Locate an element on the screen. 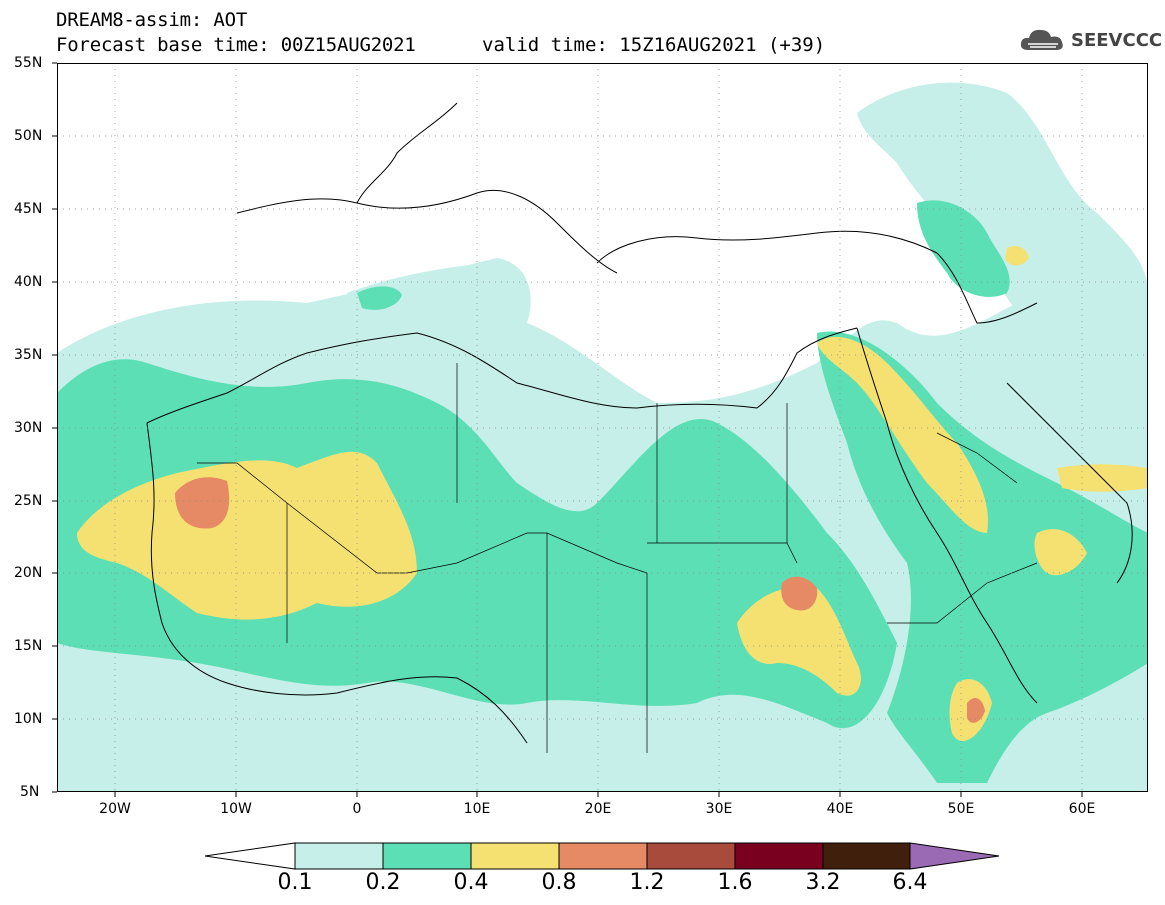  colorbar-low-arrow is located at coordinates (250, 856).